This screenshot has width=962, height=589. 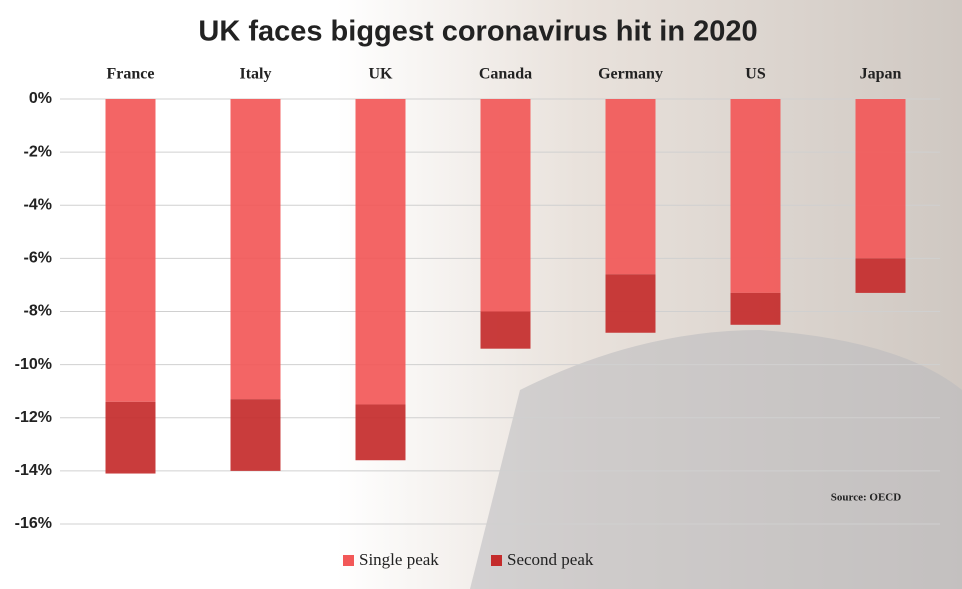 What do you see at coordinates (38, 151) in the screenshot?
I see `y-tick-label: -2%` at bounding box center [38, 151].